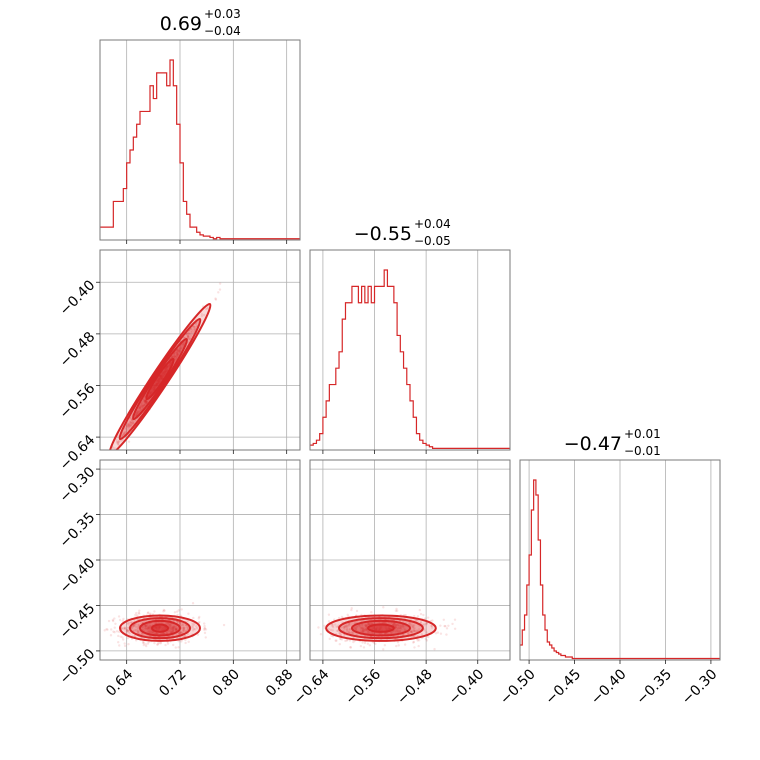 The width and height of the screenshot is (760, 760). What do you see at coordinates (467, 687) in the screenshot?
I see `xlabel-param1-tick-3: −0.40` at bounding box center [467, 687].